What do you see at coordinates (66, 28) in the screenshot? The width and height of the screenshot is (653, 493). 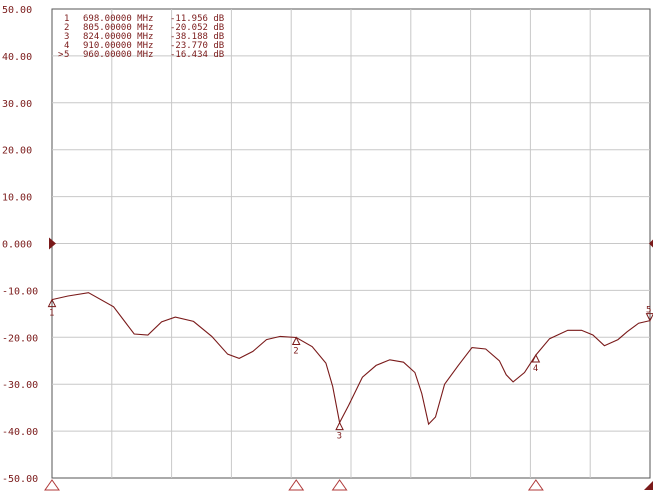 I see `marker-readout-index: 2` at bounding box center [66, 28].